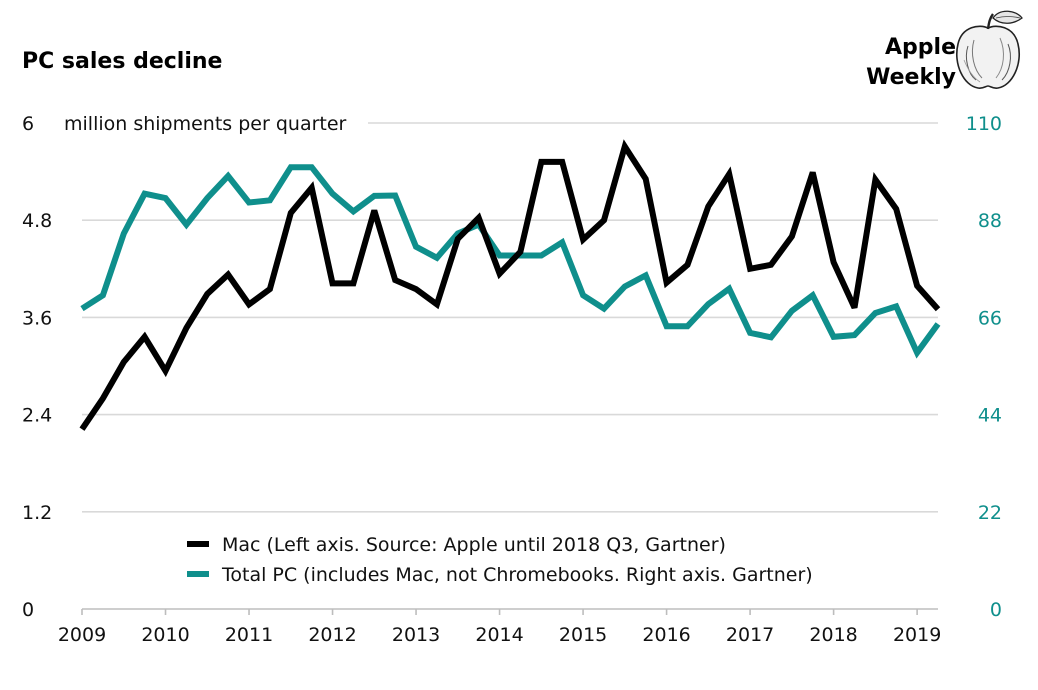 The image size is (1038, 690). I want to click on x-tick-label: 2015, so click(583, 635).